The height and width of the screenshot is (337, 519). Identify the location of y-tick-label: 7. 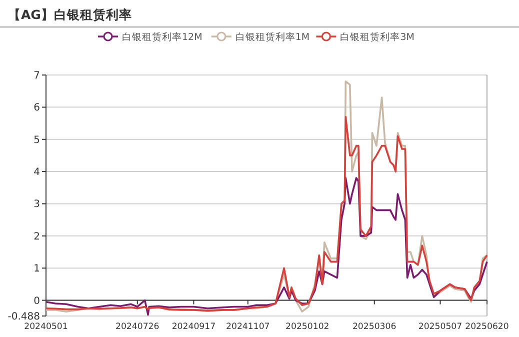
(37, 76).